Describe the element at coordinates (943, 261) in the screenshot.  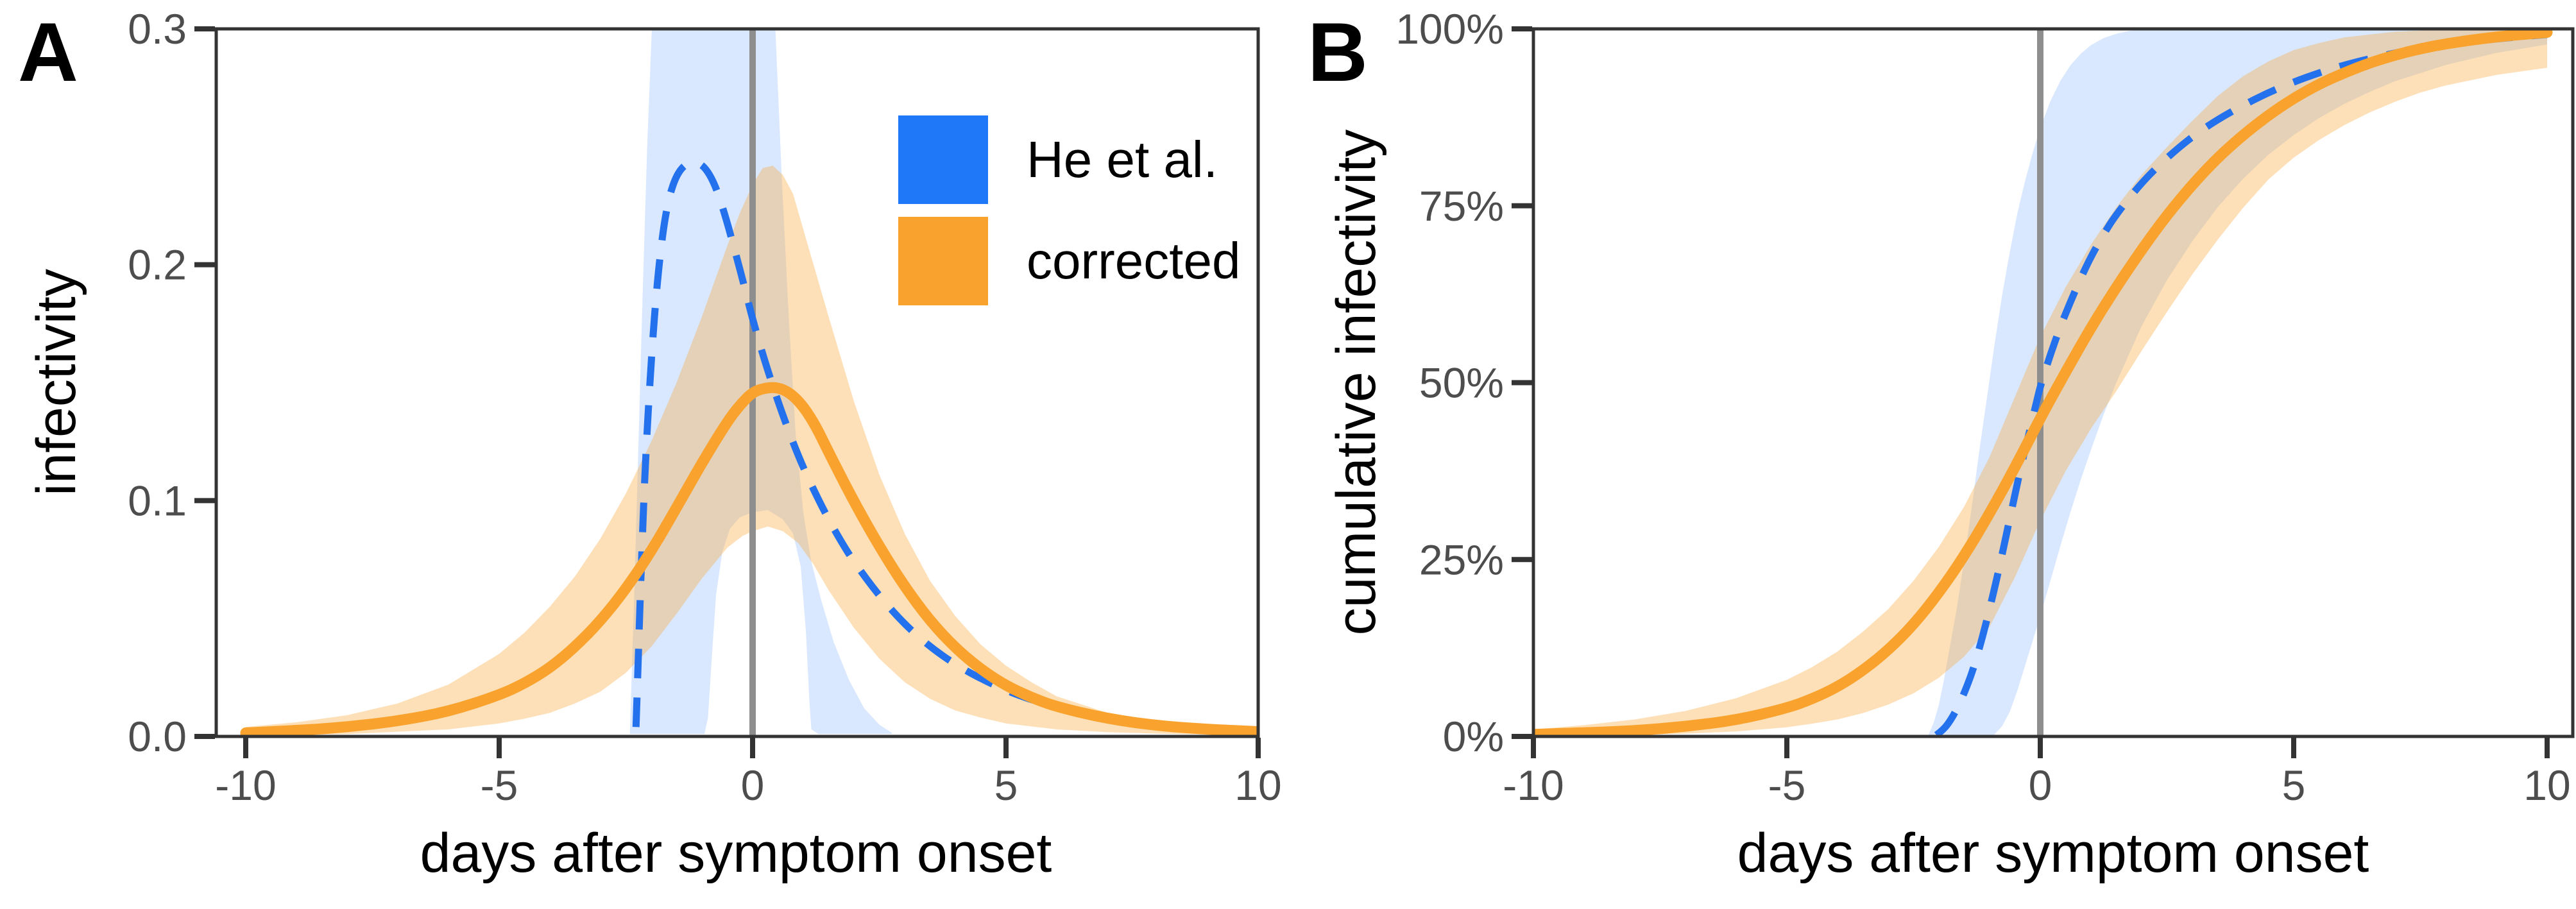
I see `legend-swatch-corrected` at that location.